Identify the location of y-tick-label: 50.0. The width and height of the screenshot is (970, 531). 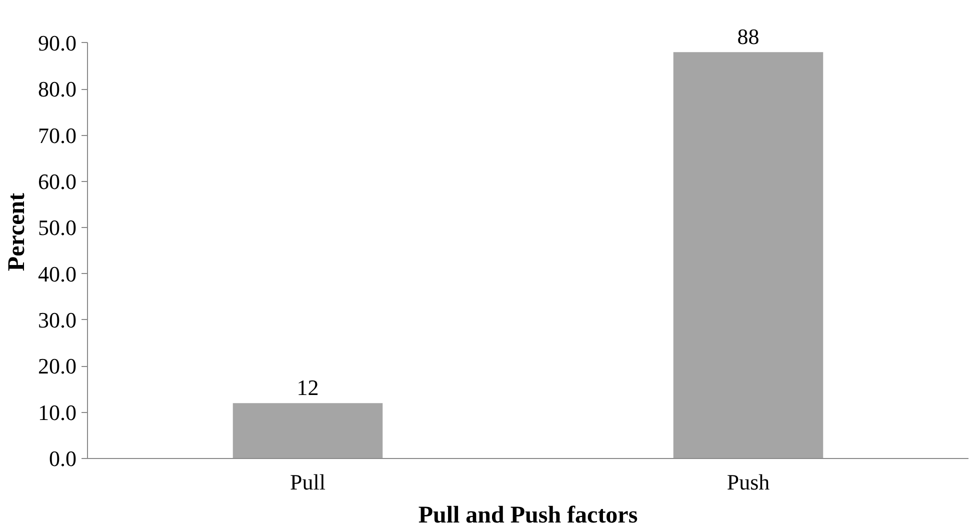
(57, 227).